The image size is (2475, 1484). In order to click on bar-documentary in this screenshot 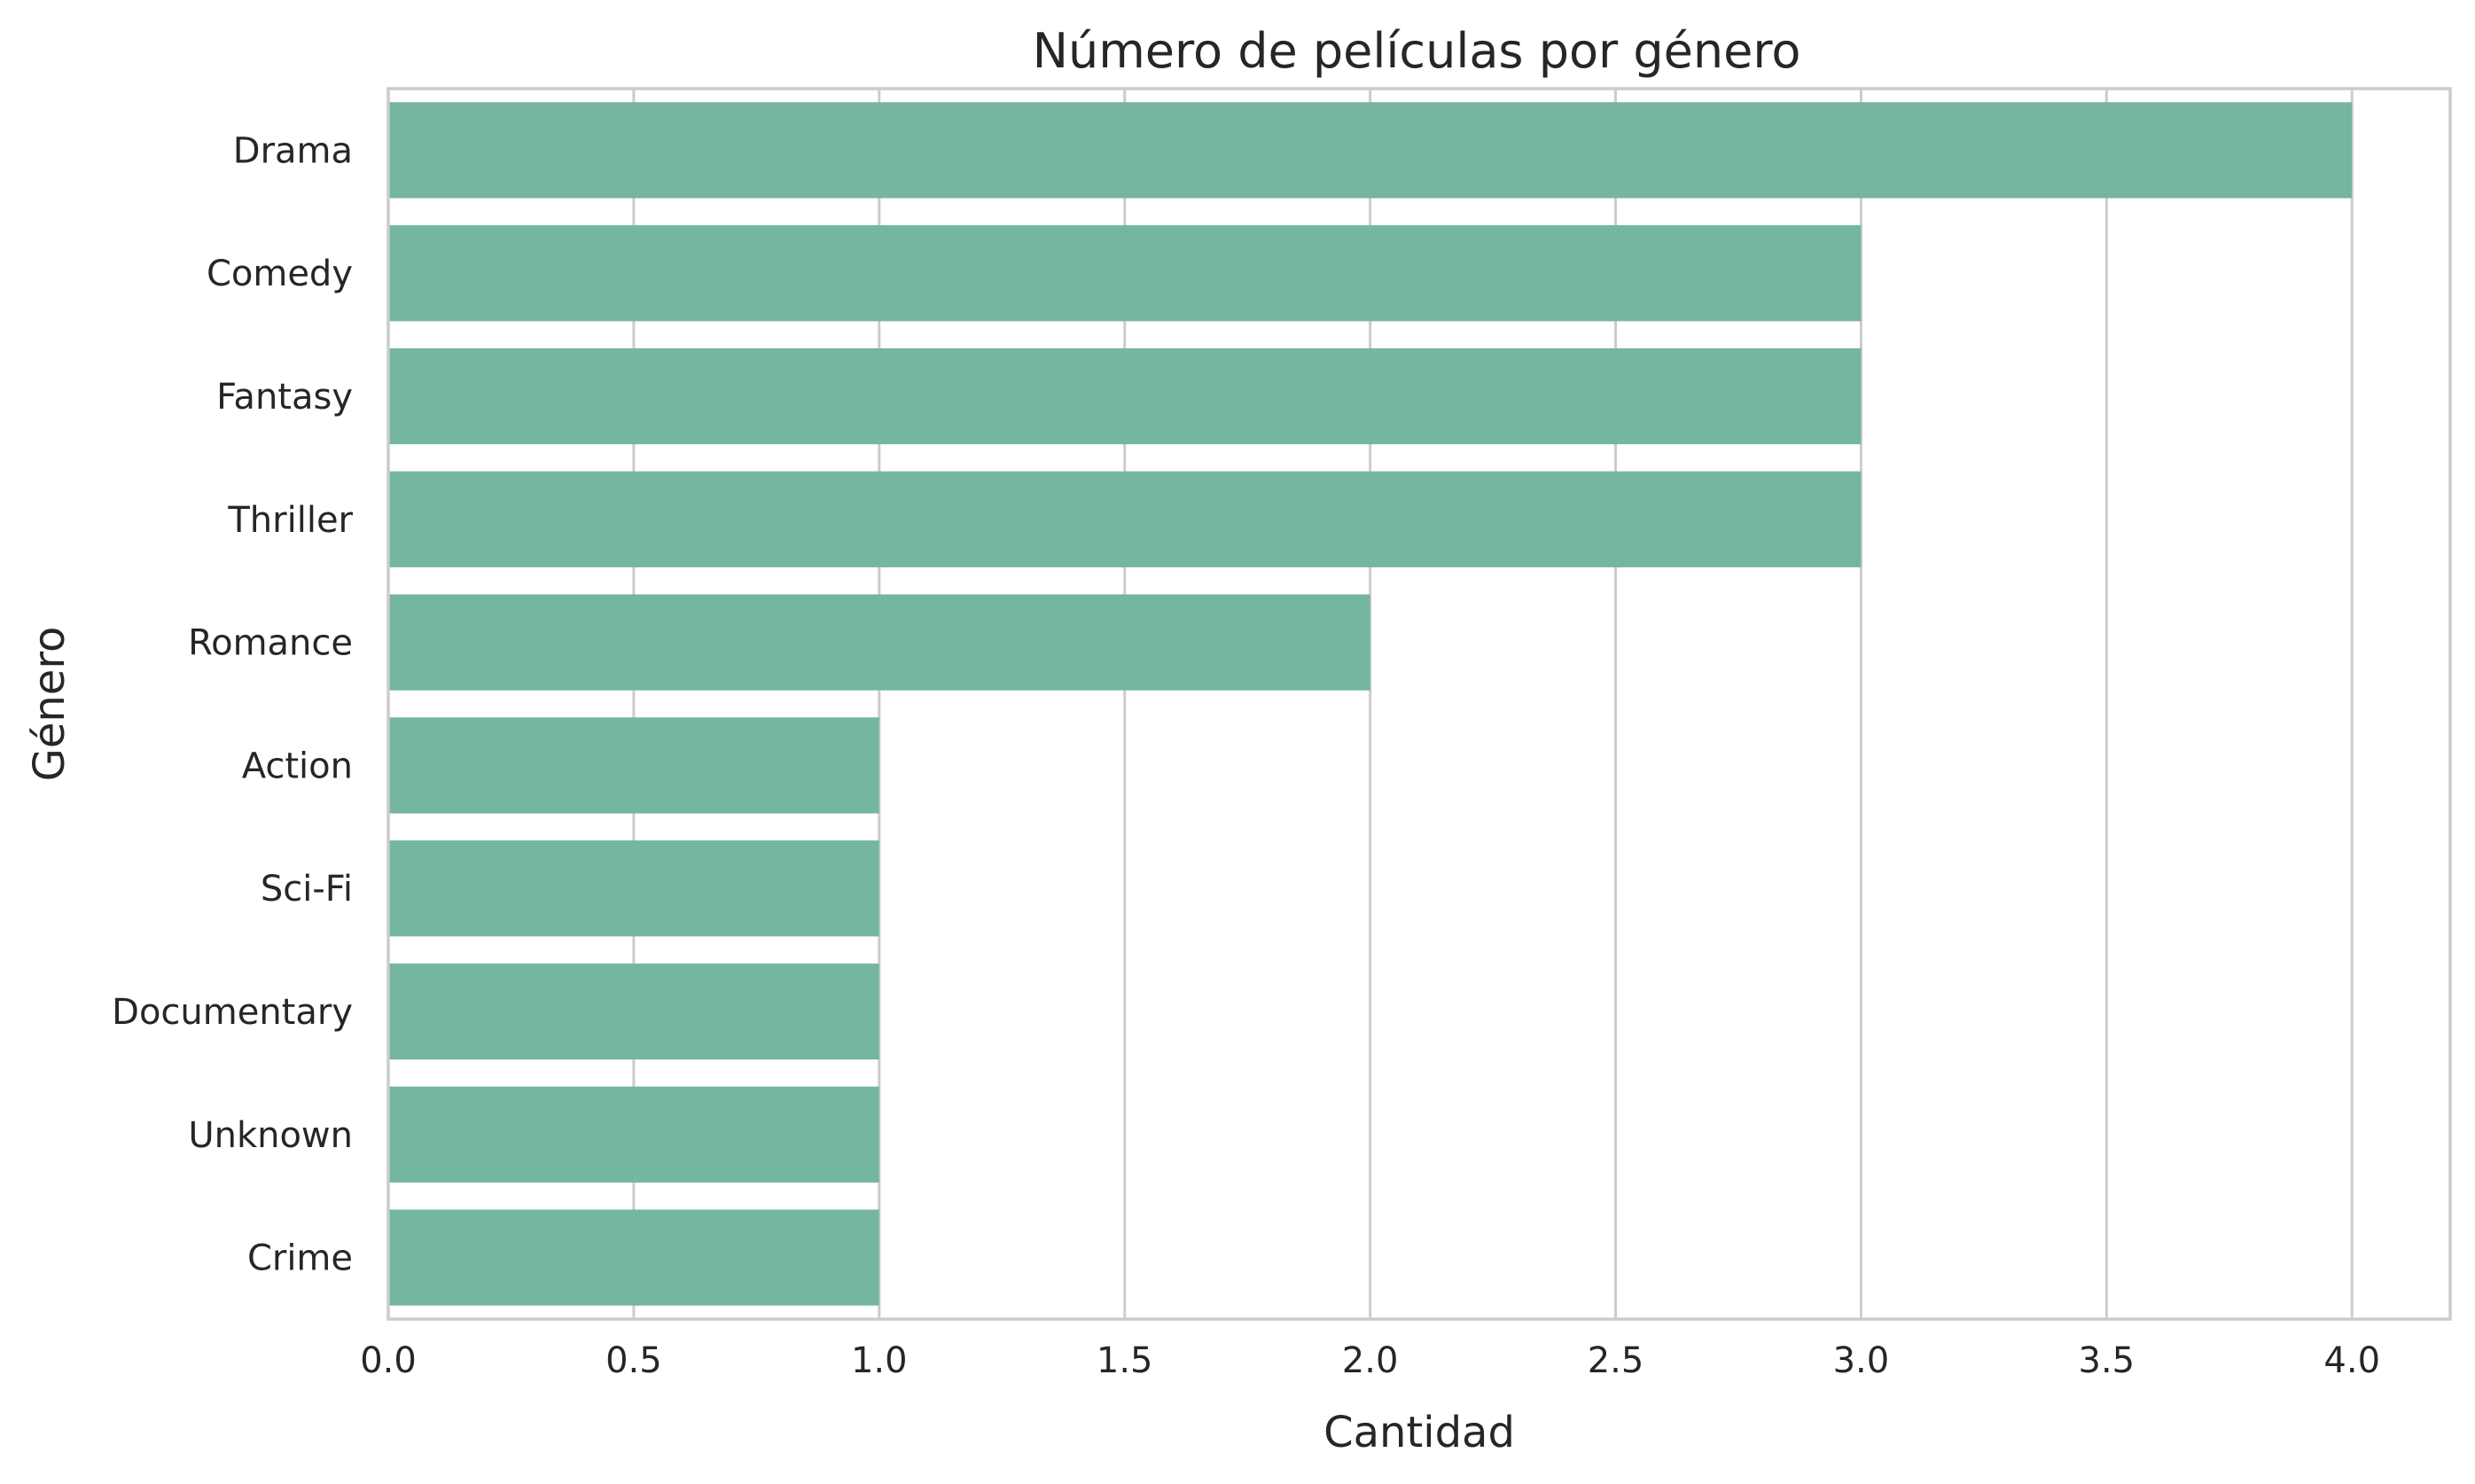, I will do `click(633, 1011)`.